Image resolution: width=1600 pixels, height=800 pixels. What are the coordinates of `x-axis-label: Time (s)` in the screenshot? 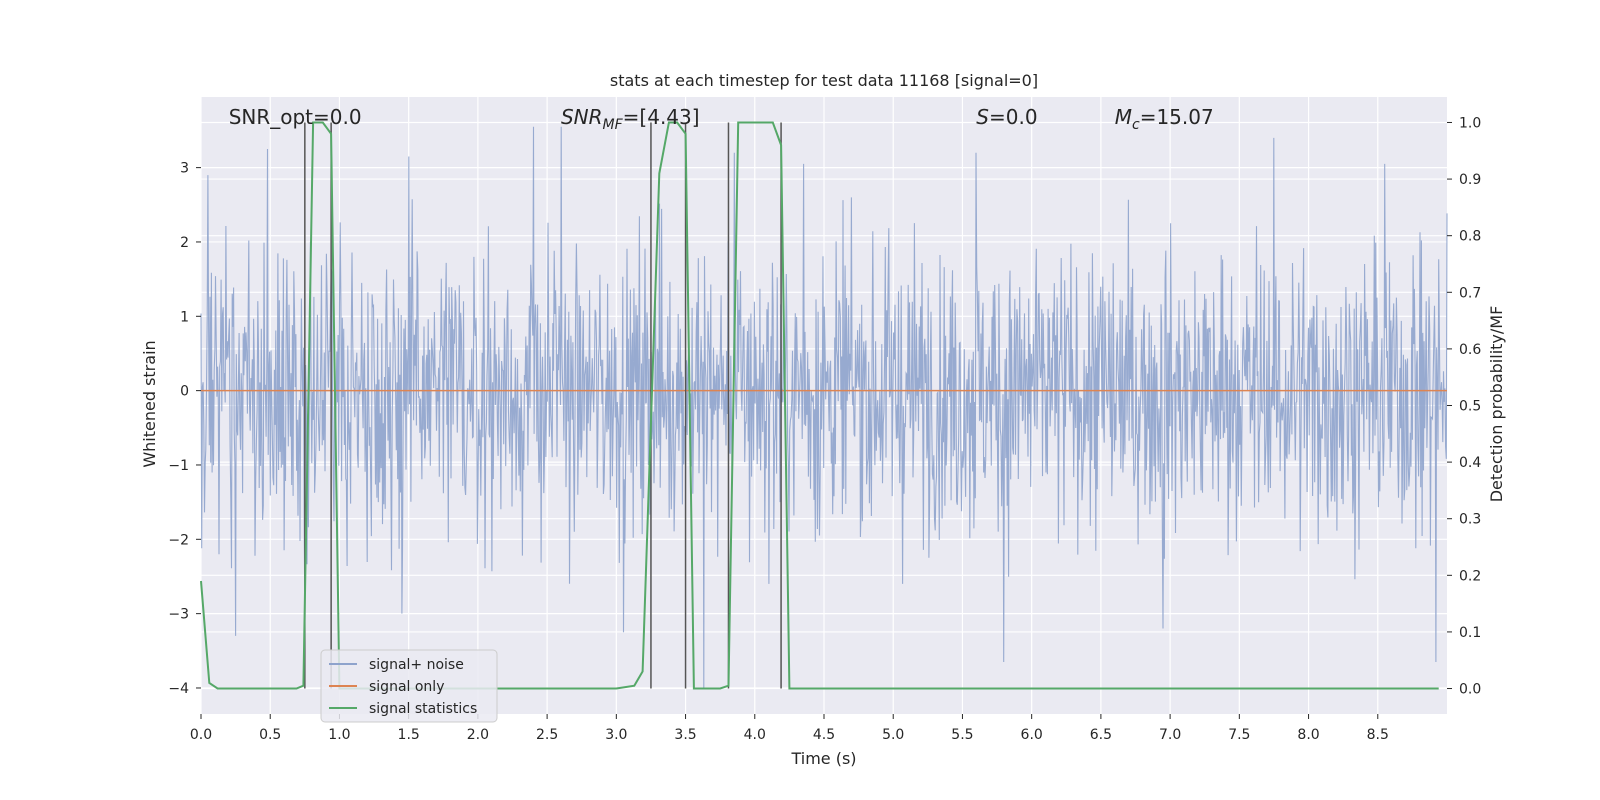 It's located at (823, 758).